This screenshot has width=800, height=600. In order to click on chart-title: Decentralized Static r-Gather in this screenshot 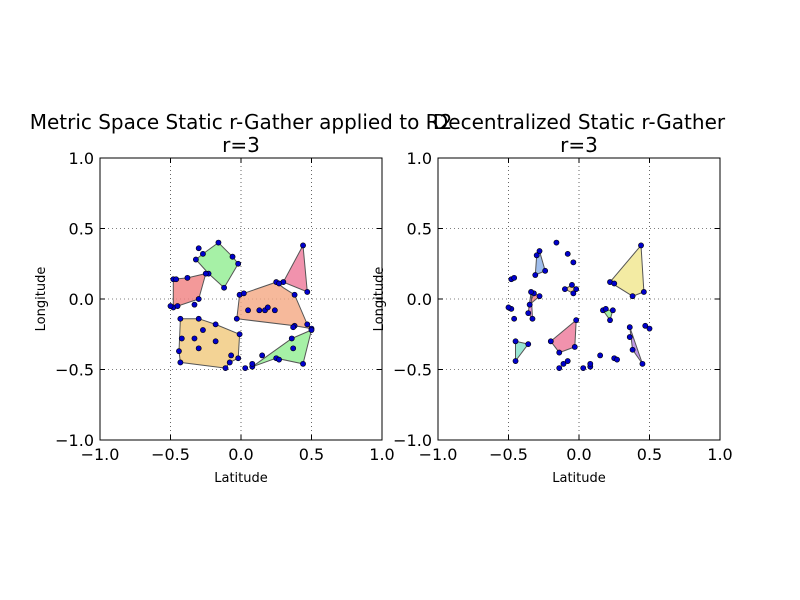, I will do `click(579, 122)`.